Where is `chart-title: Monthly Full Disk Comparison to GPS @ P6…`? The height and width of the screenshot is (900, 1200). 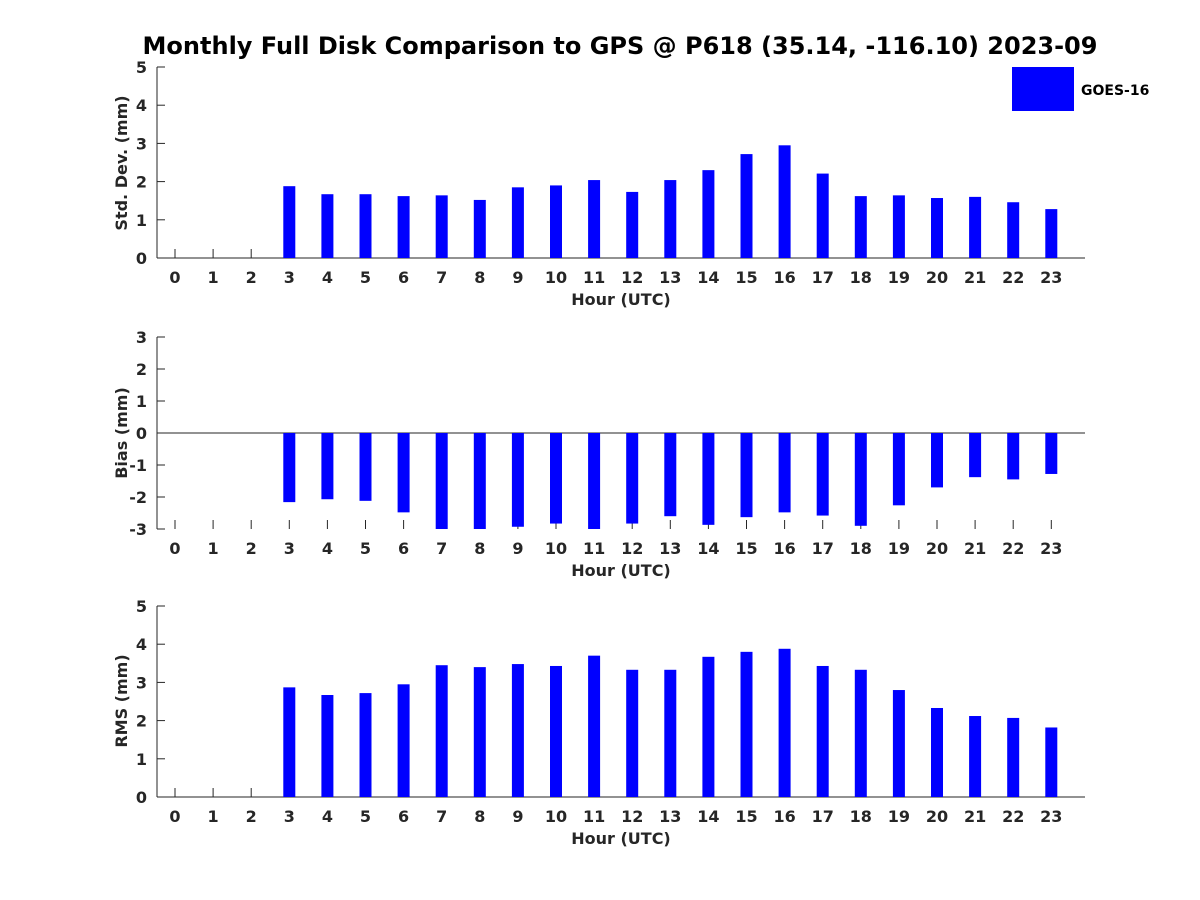
chart-title: Monthly Full Disk Comparison to GPS @ P6… is located at coordinates (620, 46).